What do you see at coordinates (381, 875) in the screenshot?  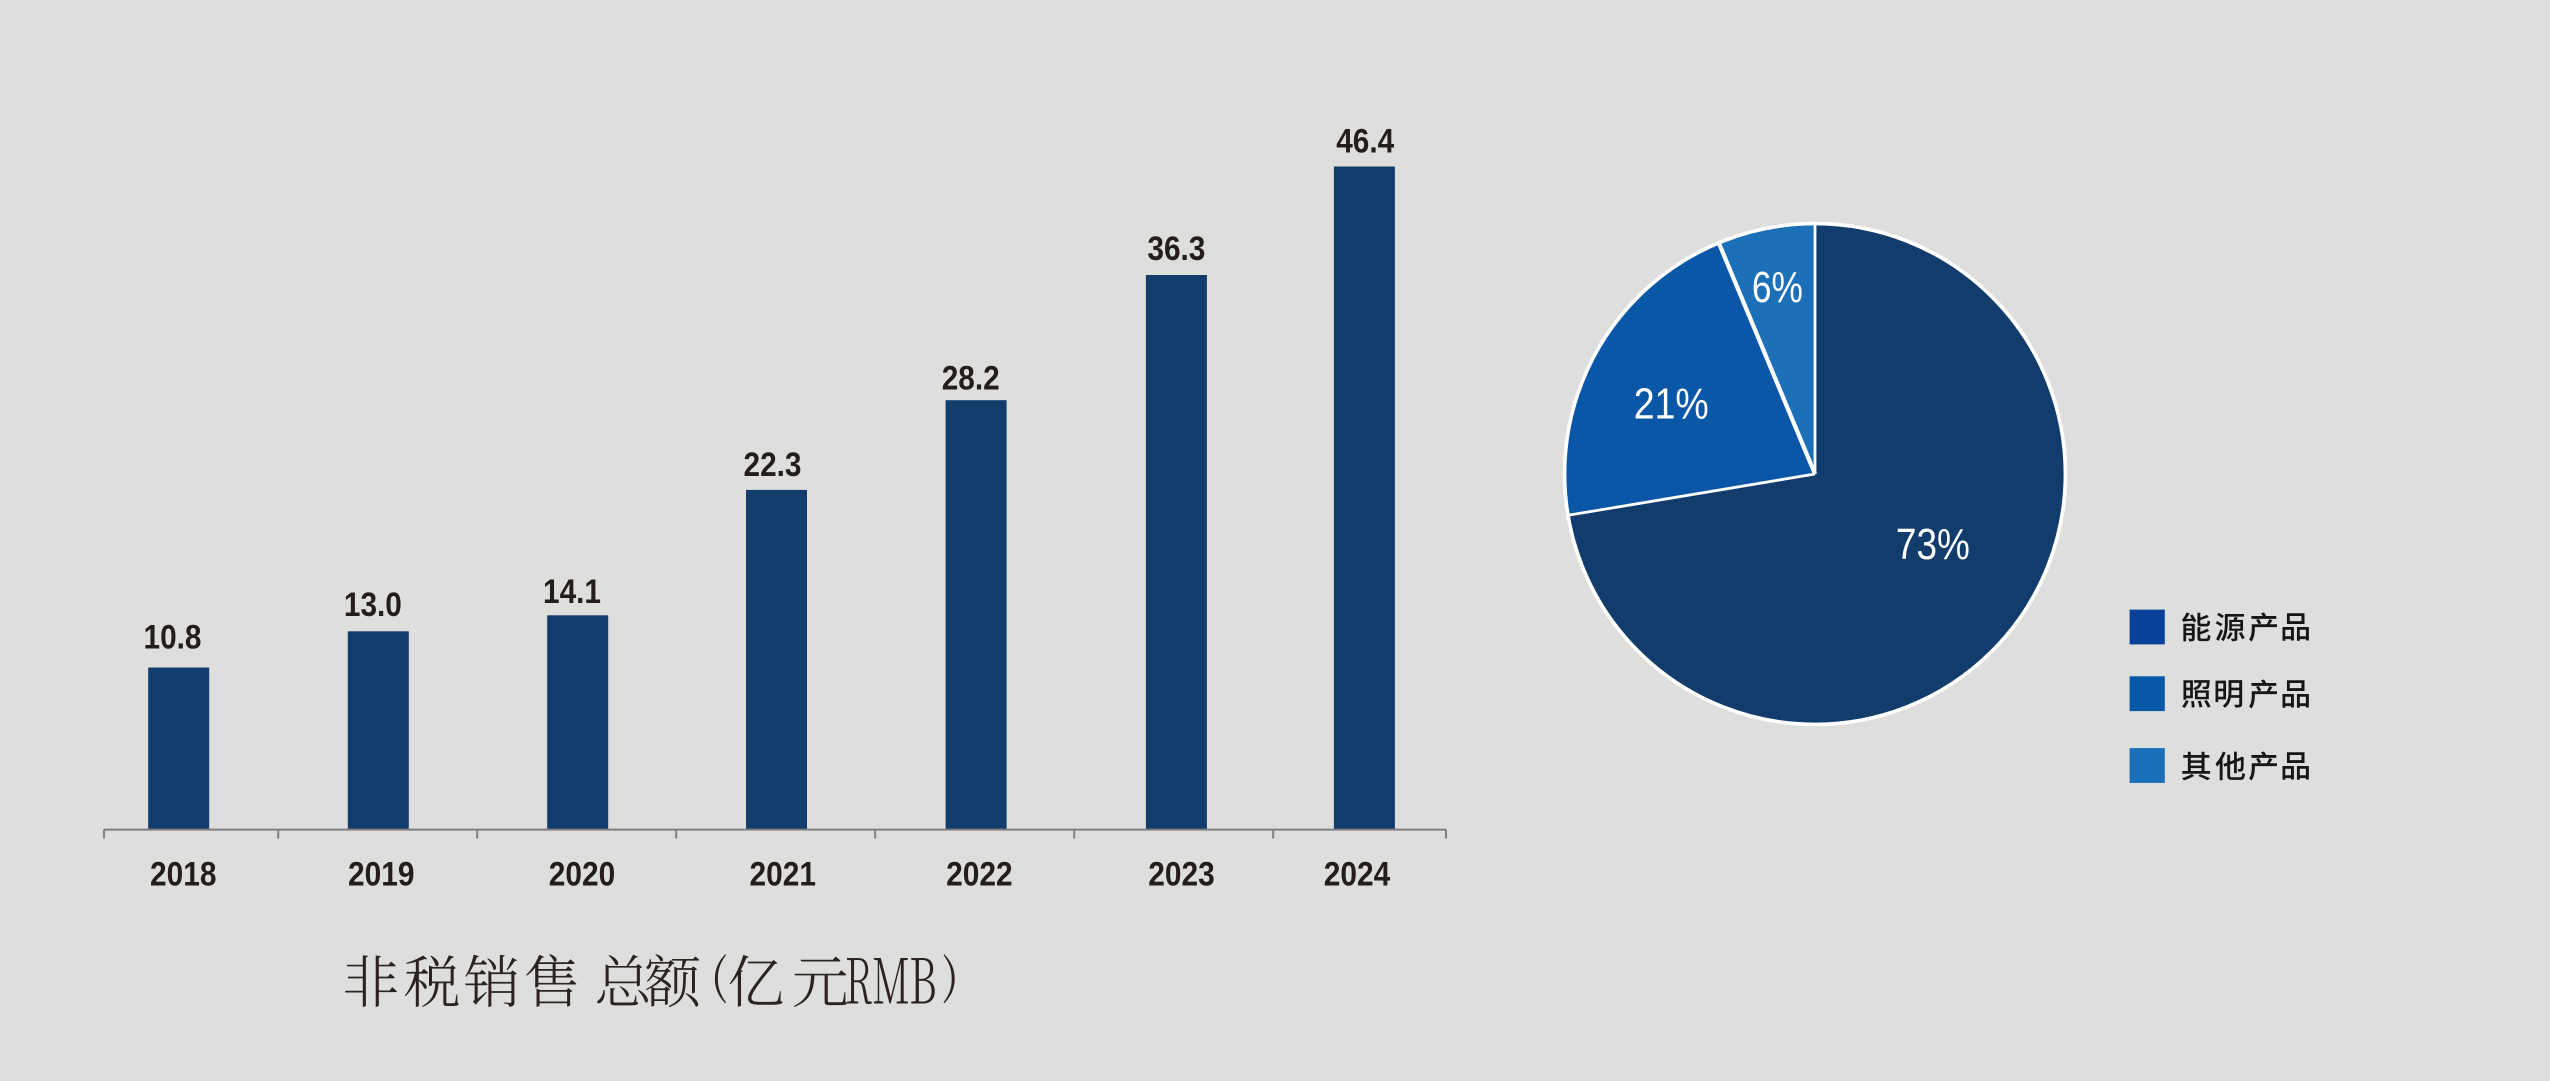 I see `svg-text: 2019` at bounding box center [381, 875].